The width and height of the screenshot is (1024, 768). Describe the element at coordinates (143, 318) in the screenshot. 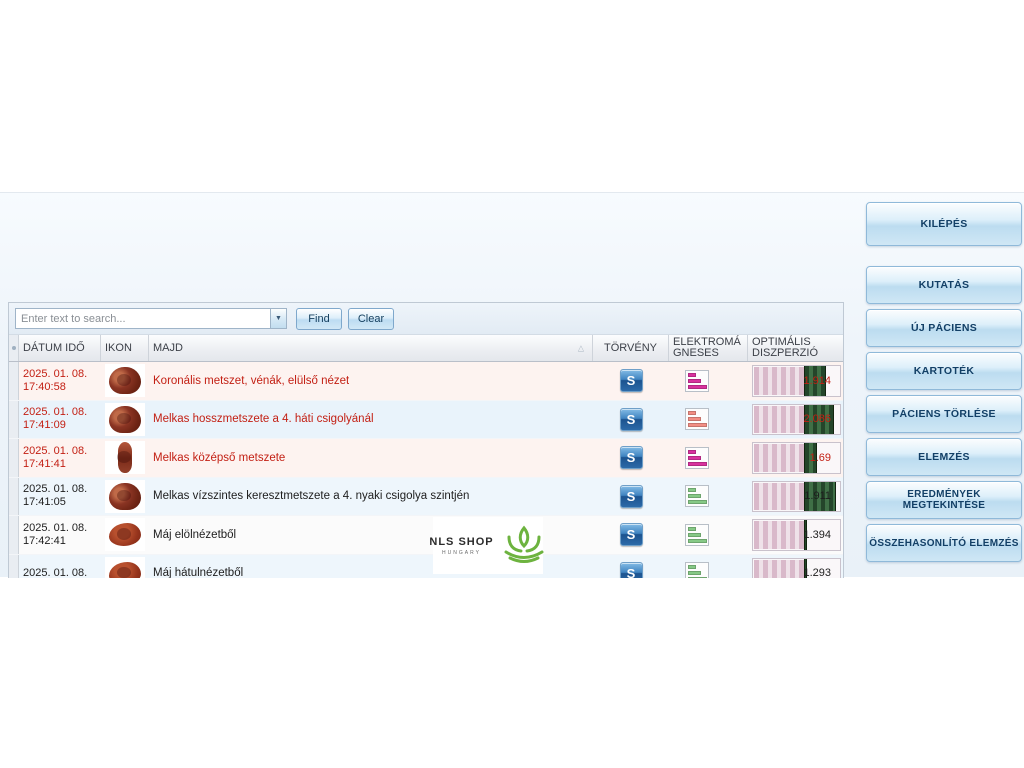

I see `search-input` at that location.